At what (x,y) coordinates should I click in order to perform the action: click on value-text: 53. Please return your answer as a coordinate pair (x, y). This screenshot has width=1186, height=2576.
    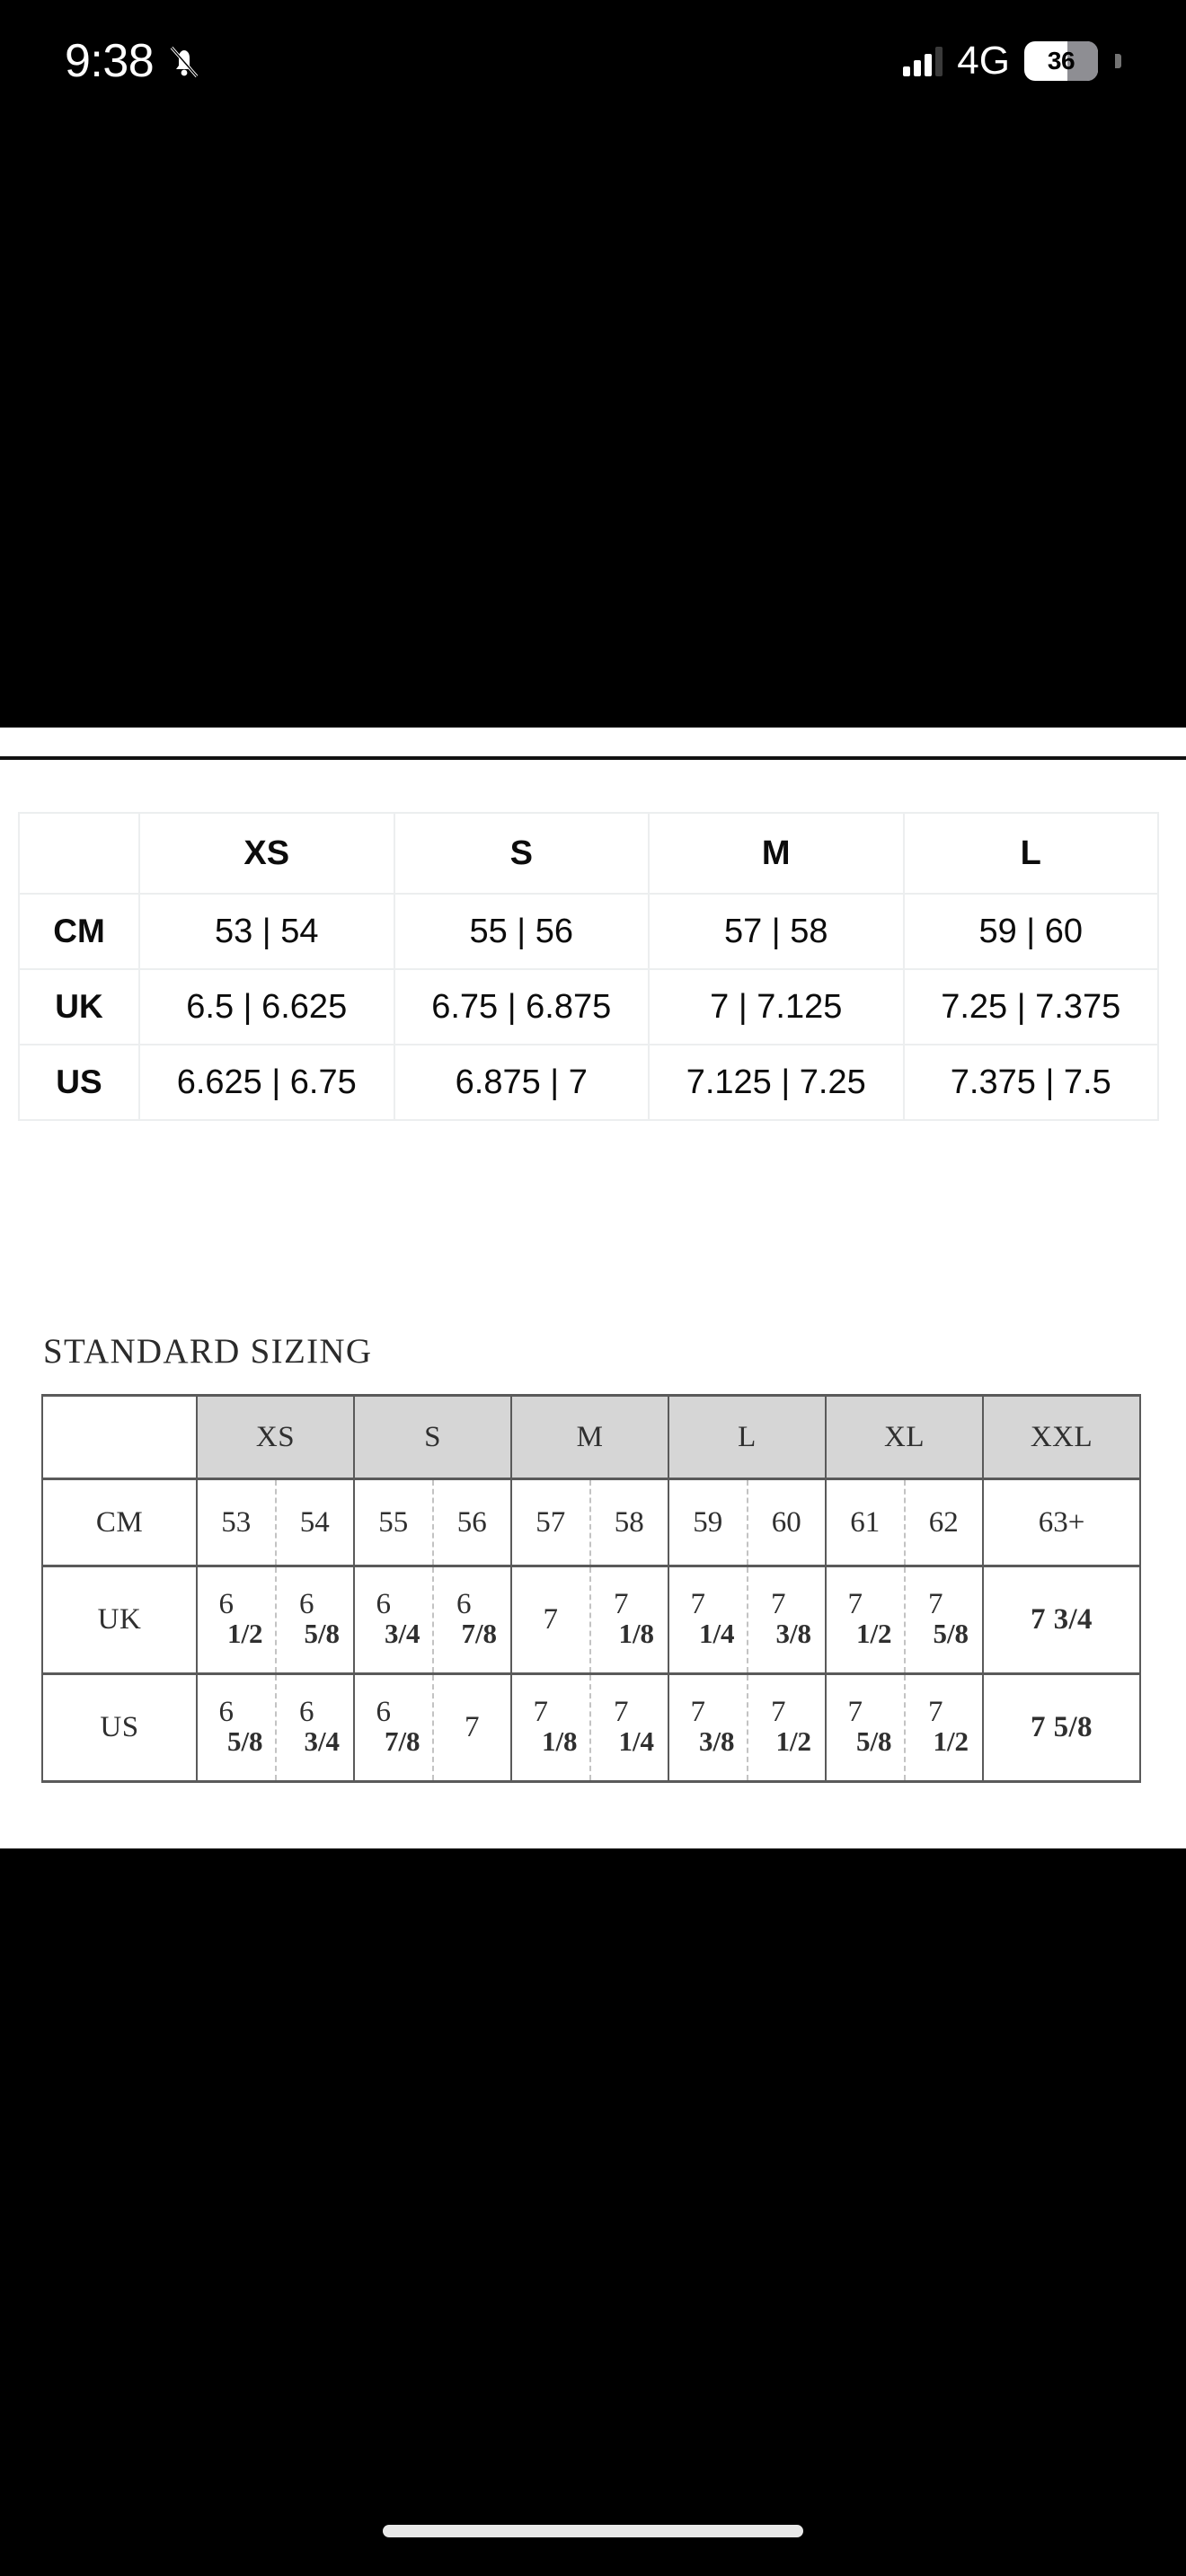
    Looking at the image, I should click on (236, 1522).